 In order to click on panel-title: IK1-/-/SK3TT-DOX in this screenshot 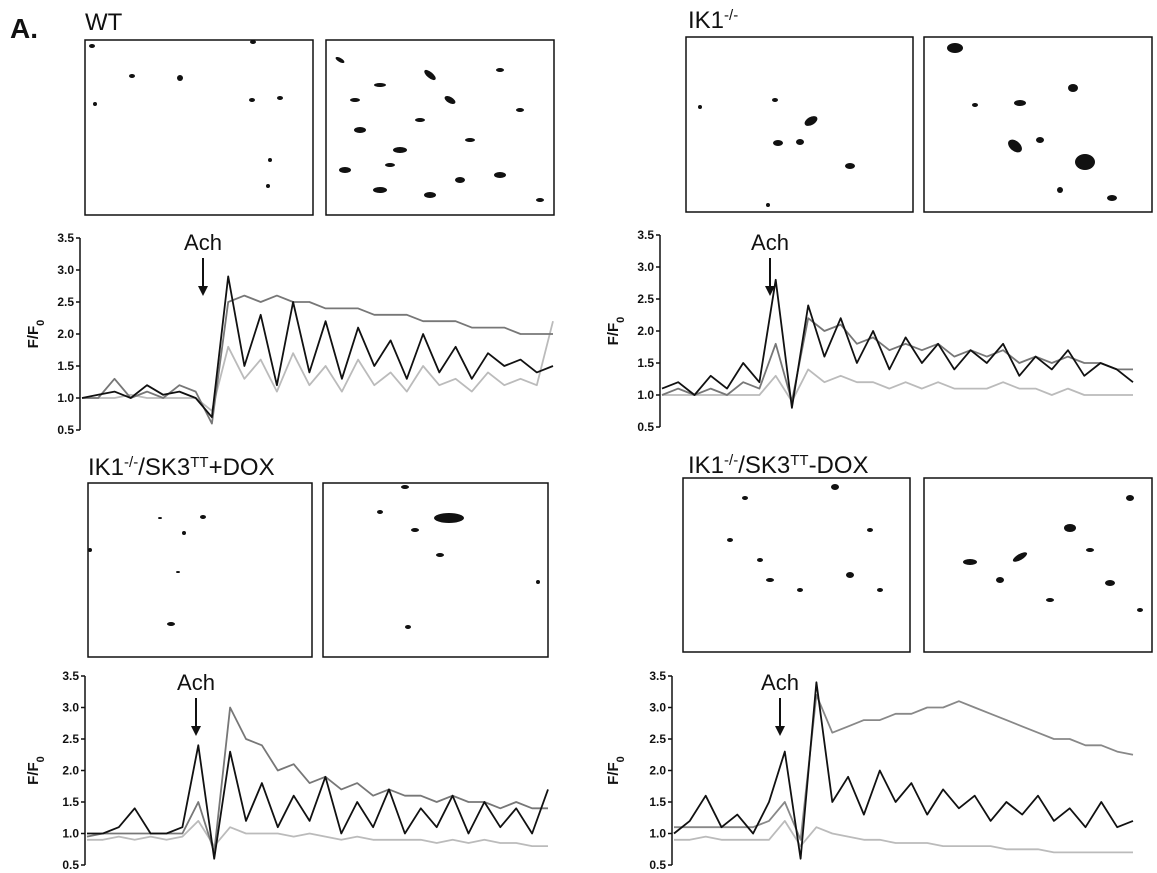, I will do `click(778, 466)`.